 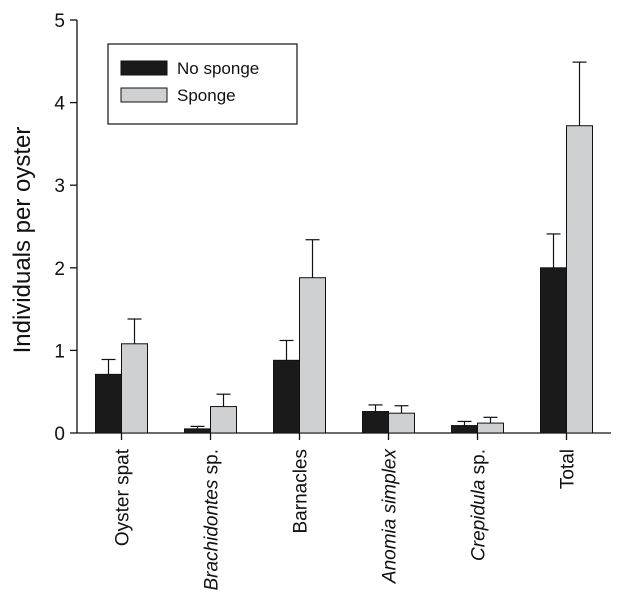 I want to click on category-label-crepidula-sp: Crepidula sp., so click(x=479, y=505).